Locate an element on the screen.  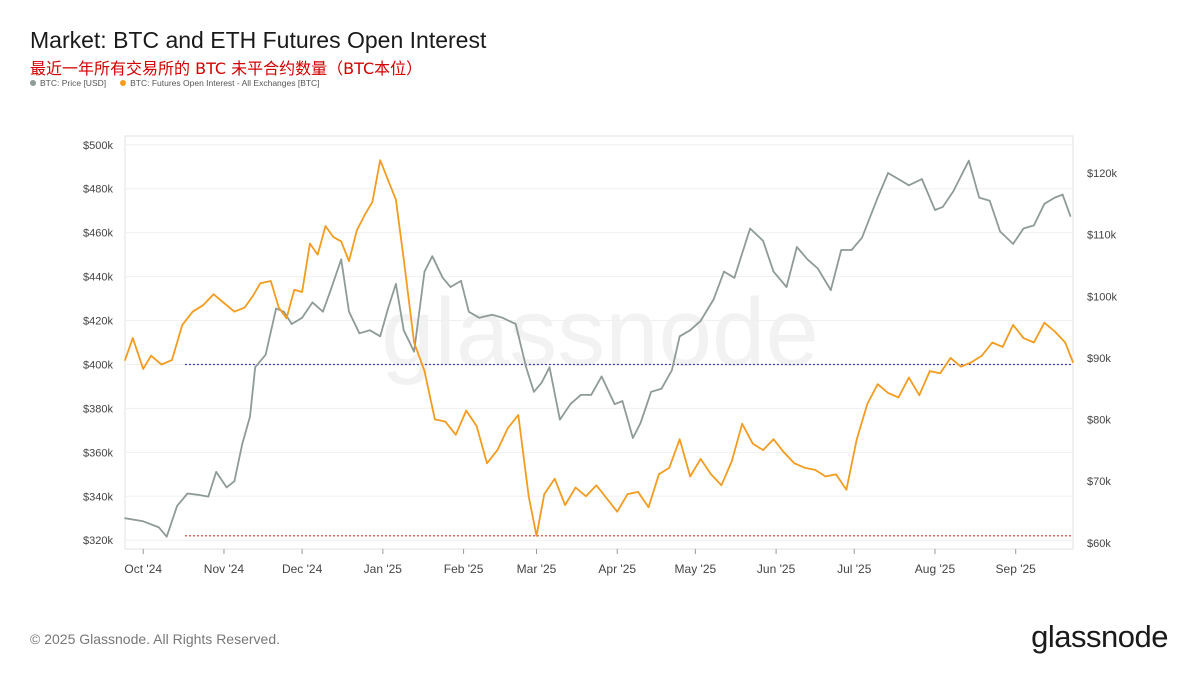
x-axis-tick-label: Sep '25 is located at coordinates (1016, 569).